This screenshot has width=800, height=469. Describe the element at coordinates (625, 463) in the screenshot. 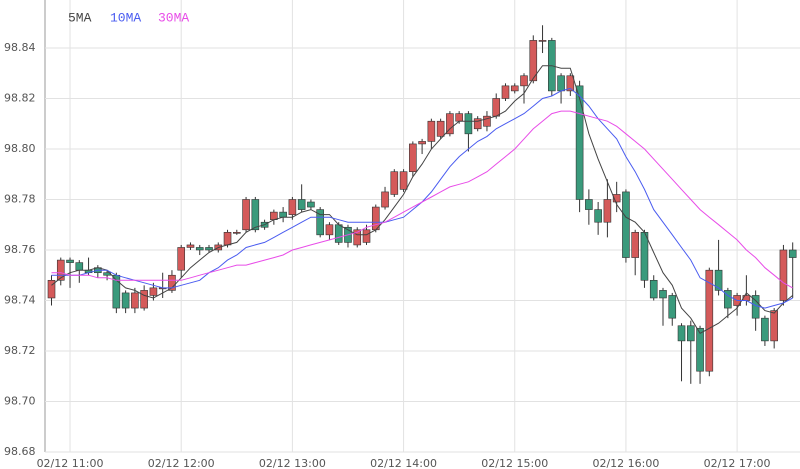

I see `x-tick-label: 02/12 16:00` at that location.